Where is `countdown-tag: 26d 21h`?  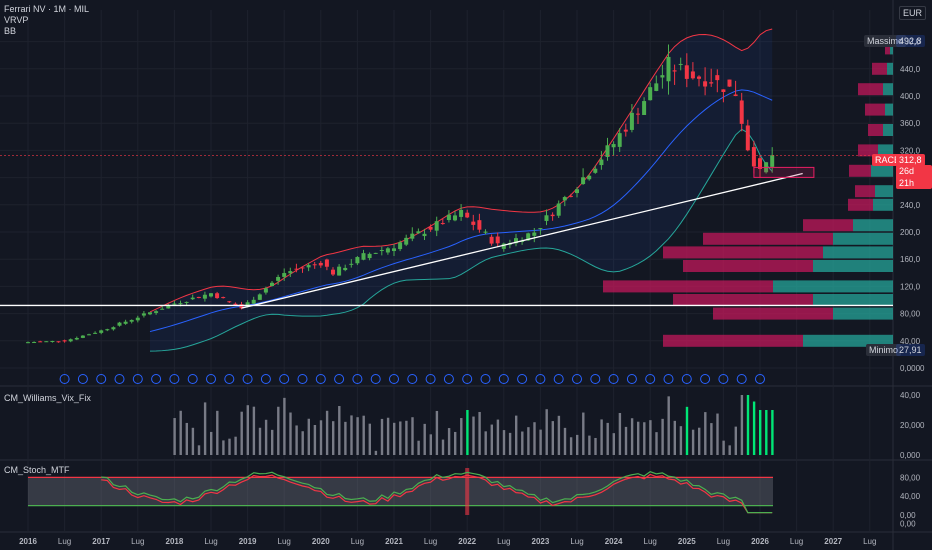
countdown-tag: 26d 21h is located at coordinates (914, 177).